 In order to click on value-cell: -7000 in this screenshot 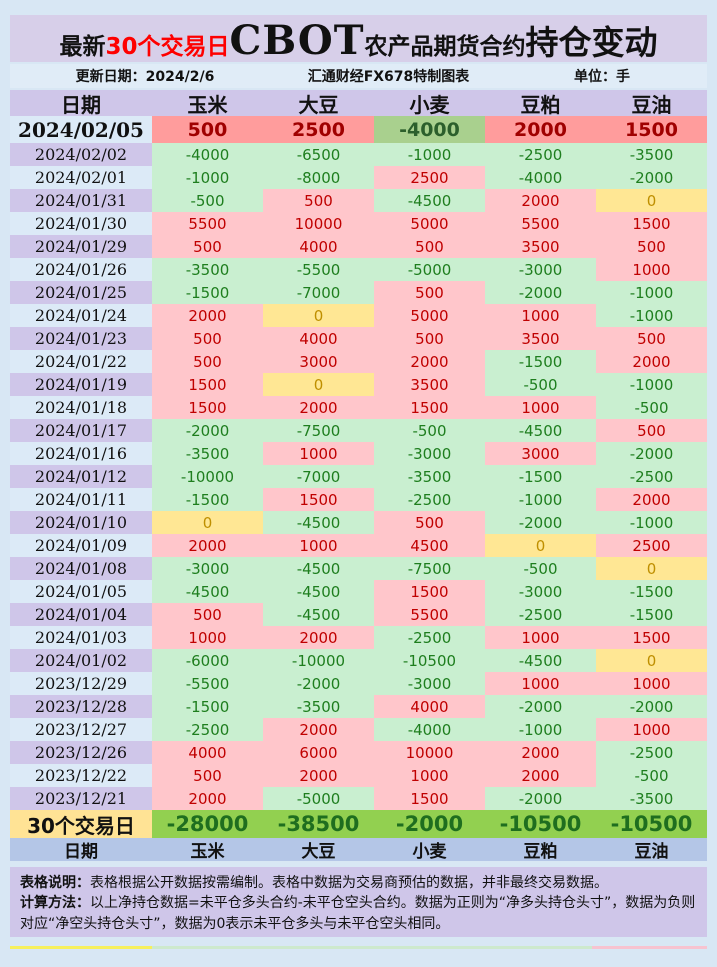, I will do `click(318, 292)`.